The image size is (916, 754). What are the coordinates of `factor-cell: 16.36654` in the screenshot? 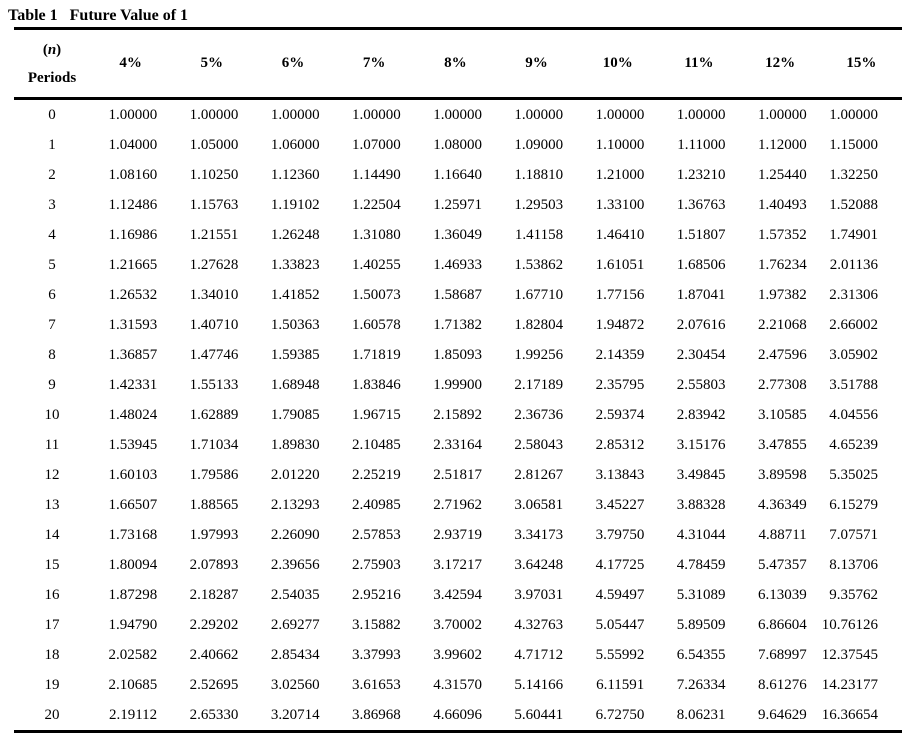 It's located at (849, 714).